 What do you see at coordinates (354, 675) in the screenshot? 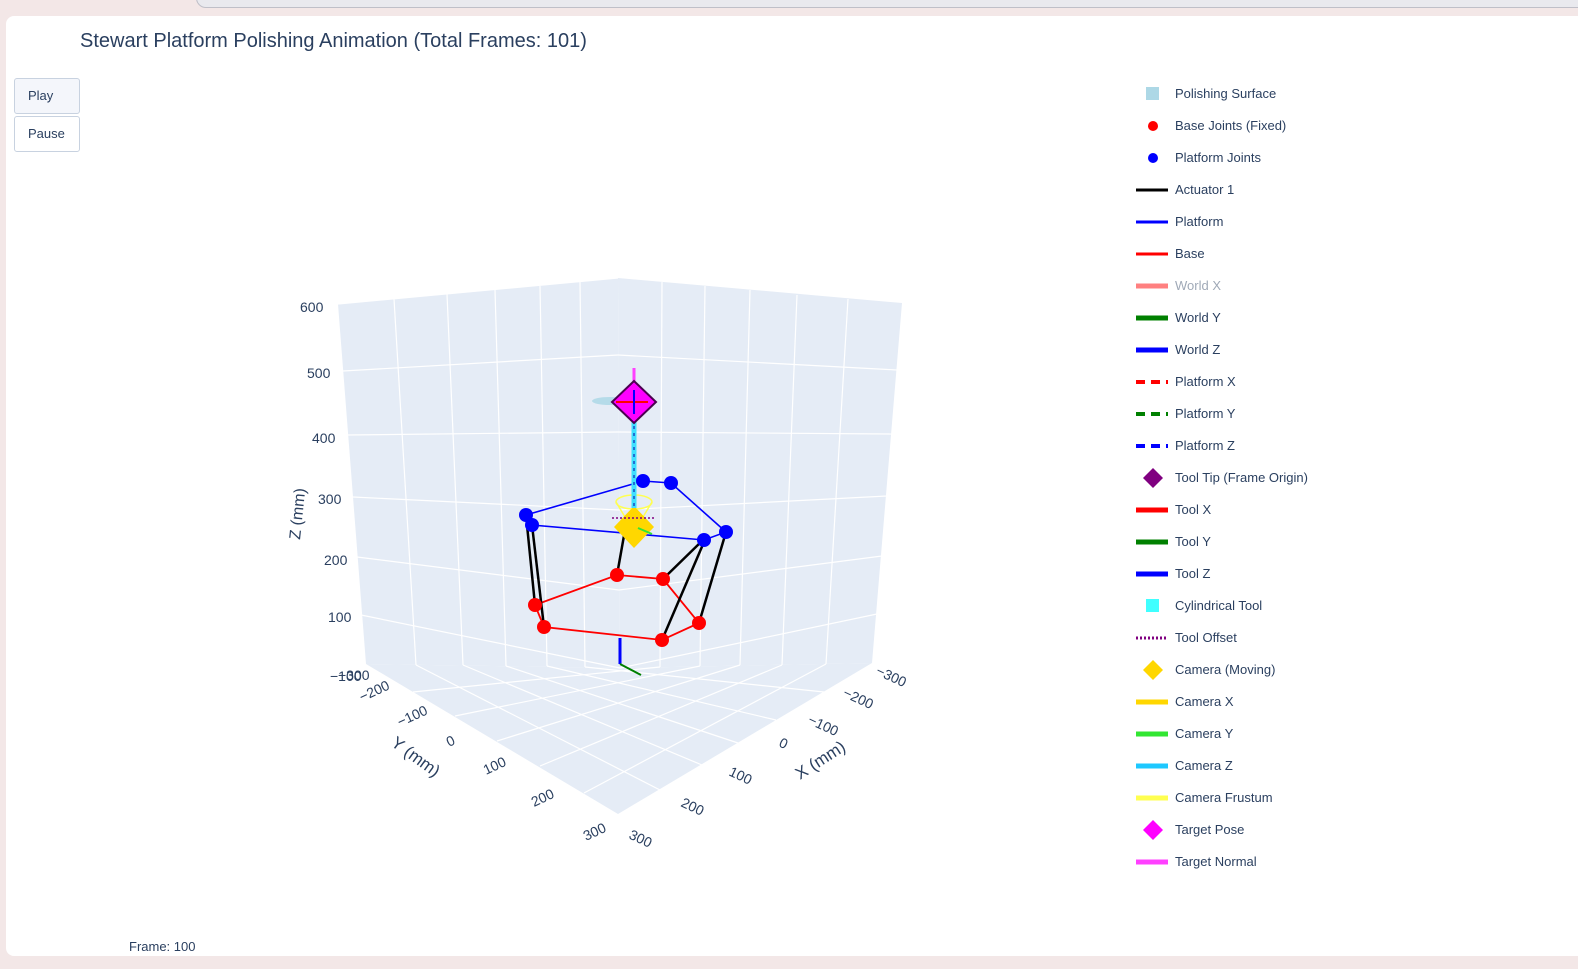
I see `y-tick: −300` at bounding box center [354, 675].